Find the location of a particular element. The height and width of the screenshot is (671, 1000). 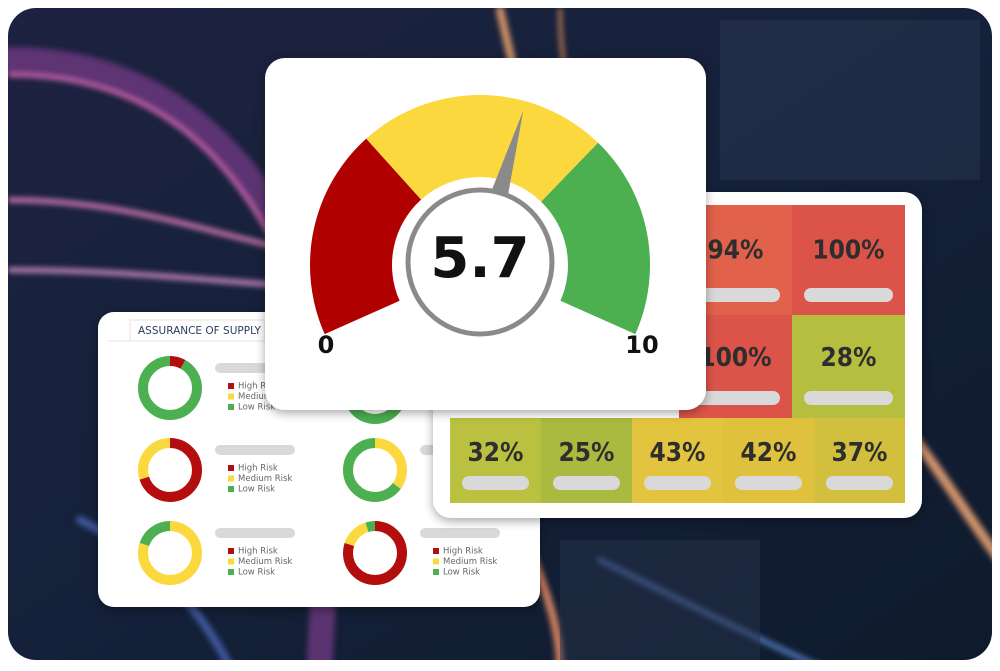

cell-value: 42% is located at coordinates (769, 453).